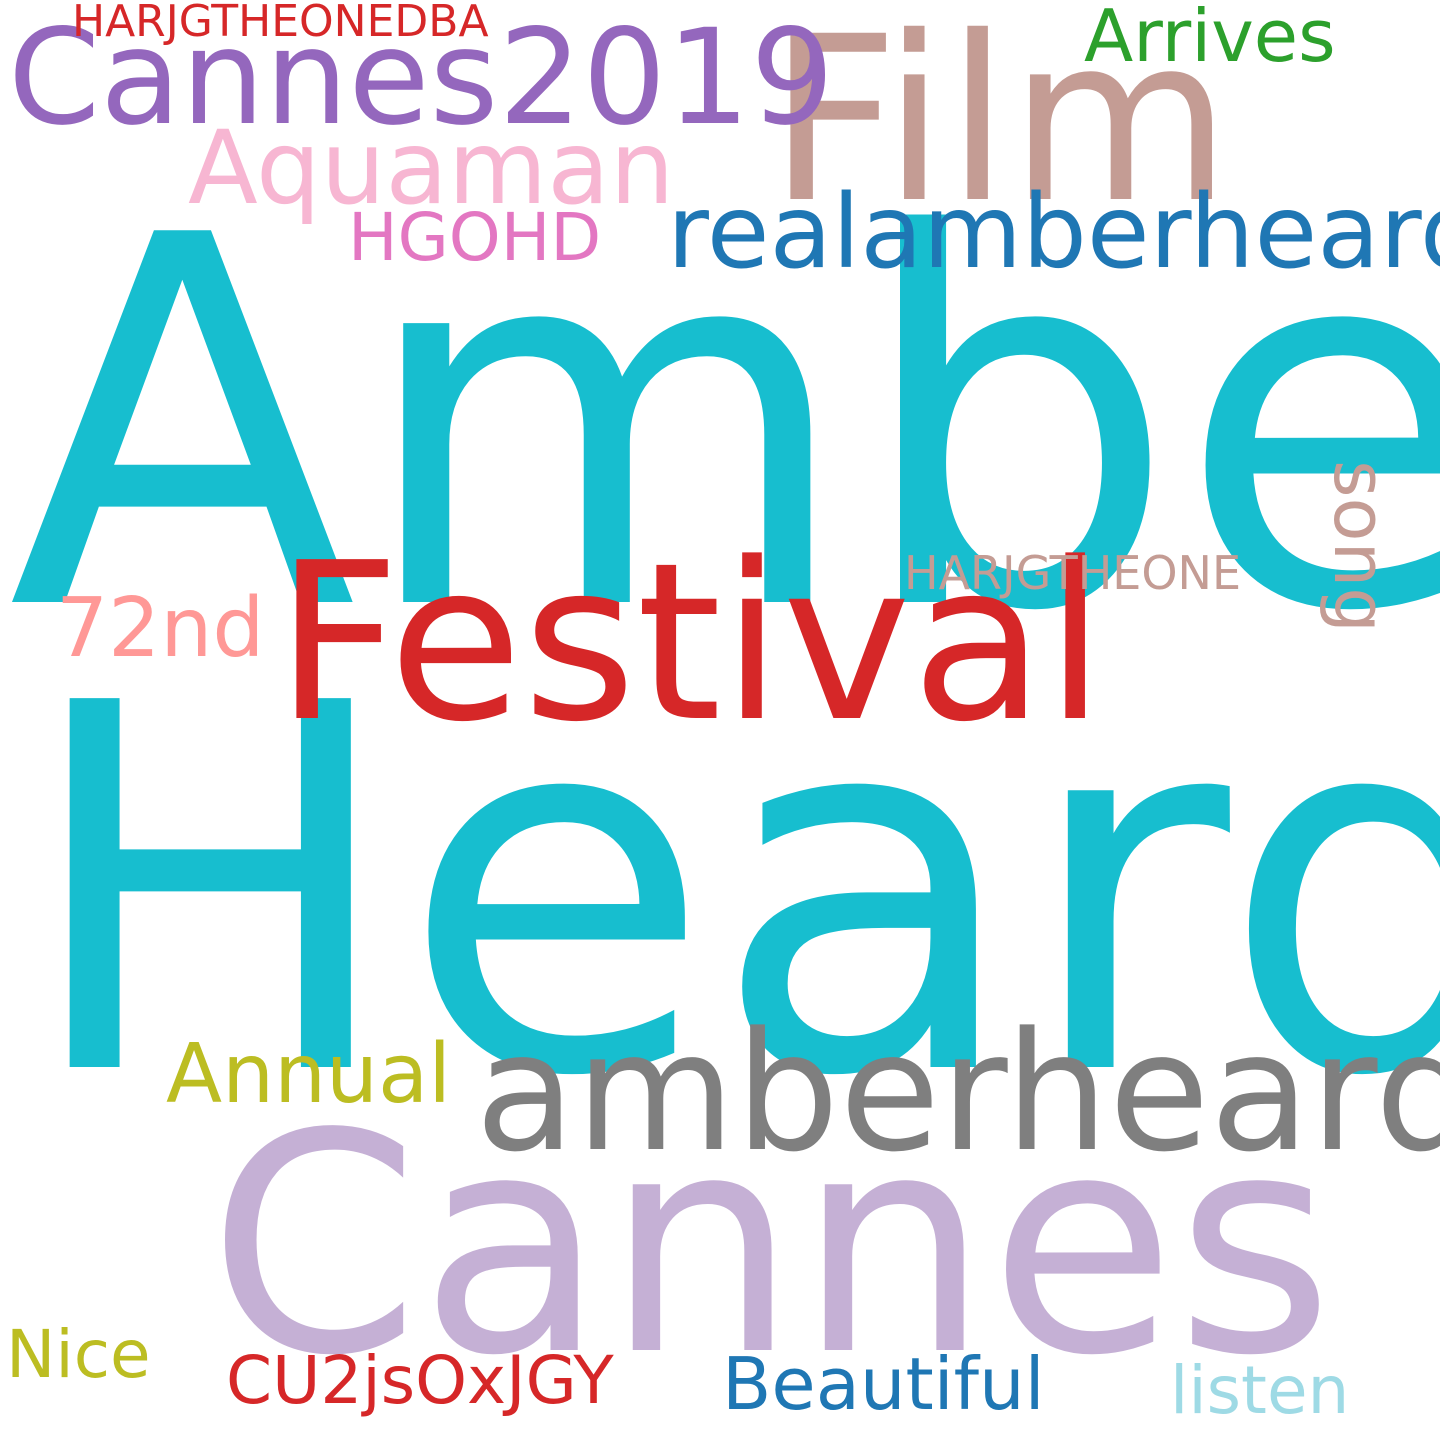  Describe the element at coordinates (1000, 126) in the screenshot. I see `word-film: Film` at that location.